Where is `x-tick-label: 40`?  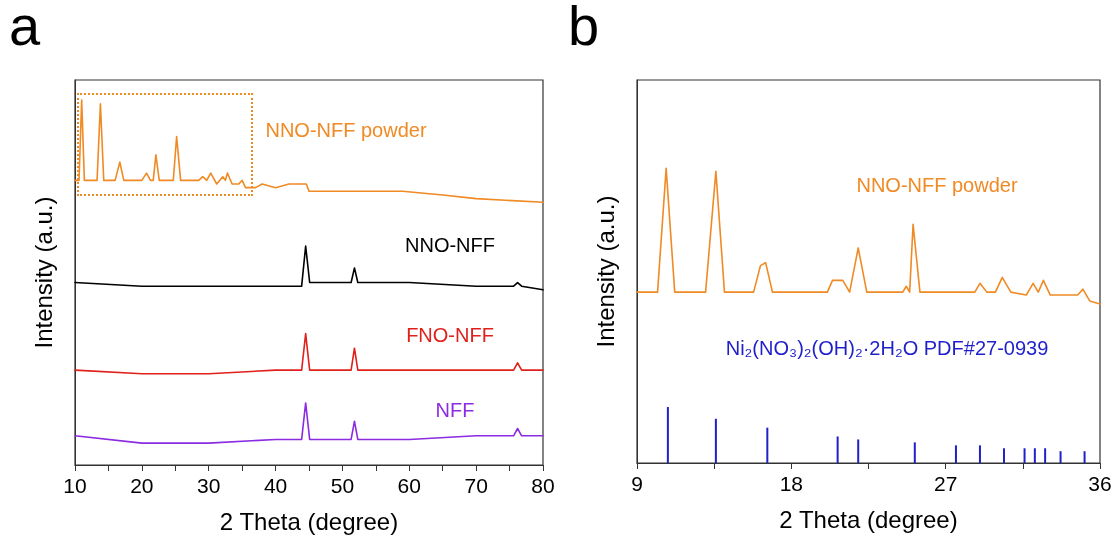
x-tick-label: 40 is located at coordinates (275, 485).